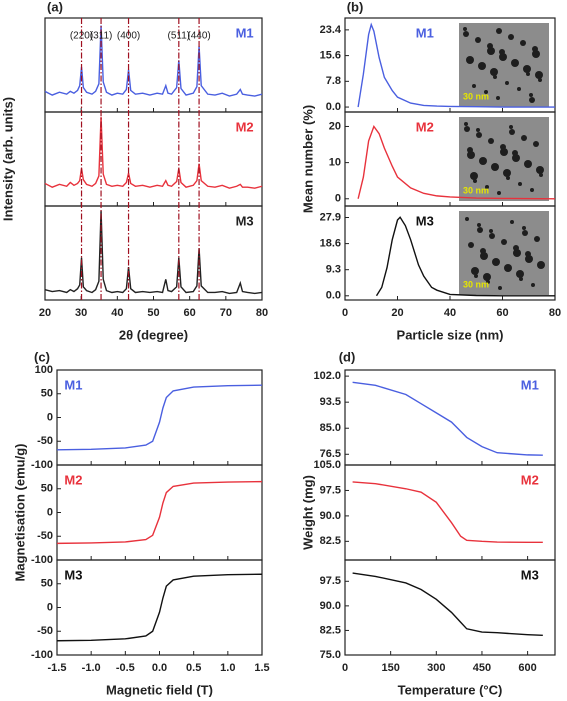  What do you see at coordinates (307, 159) in the screenshot?
I see `y-axis-label: Mean number (%)` at bounding box center [307, 159].